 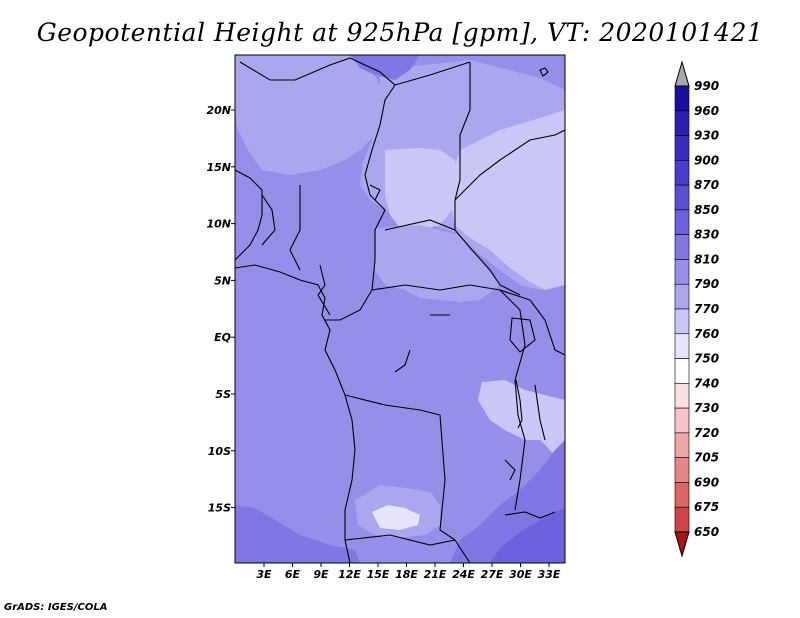 I want to click on field-region-light-congo, so click(x=437, y=263).